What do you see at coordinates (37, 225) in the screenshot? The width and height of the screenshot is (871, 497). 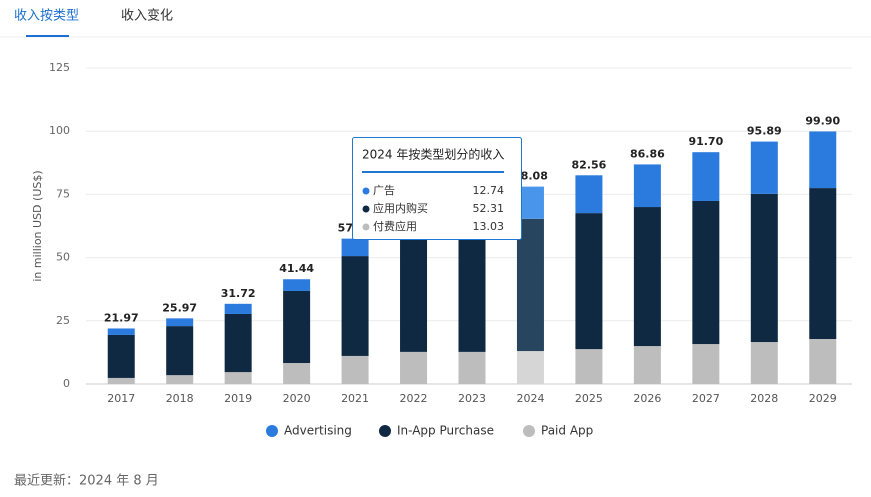 I see `y-axis-label: in million USD (US$)` at bounding box center [37, 225].